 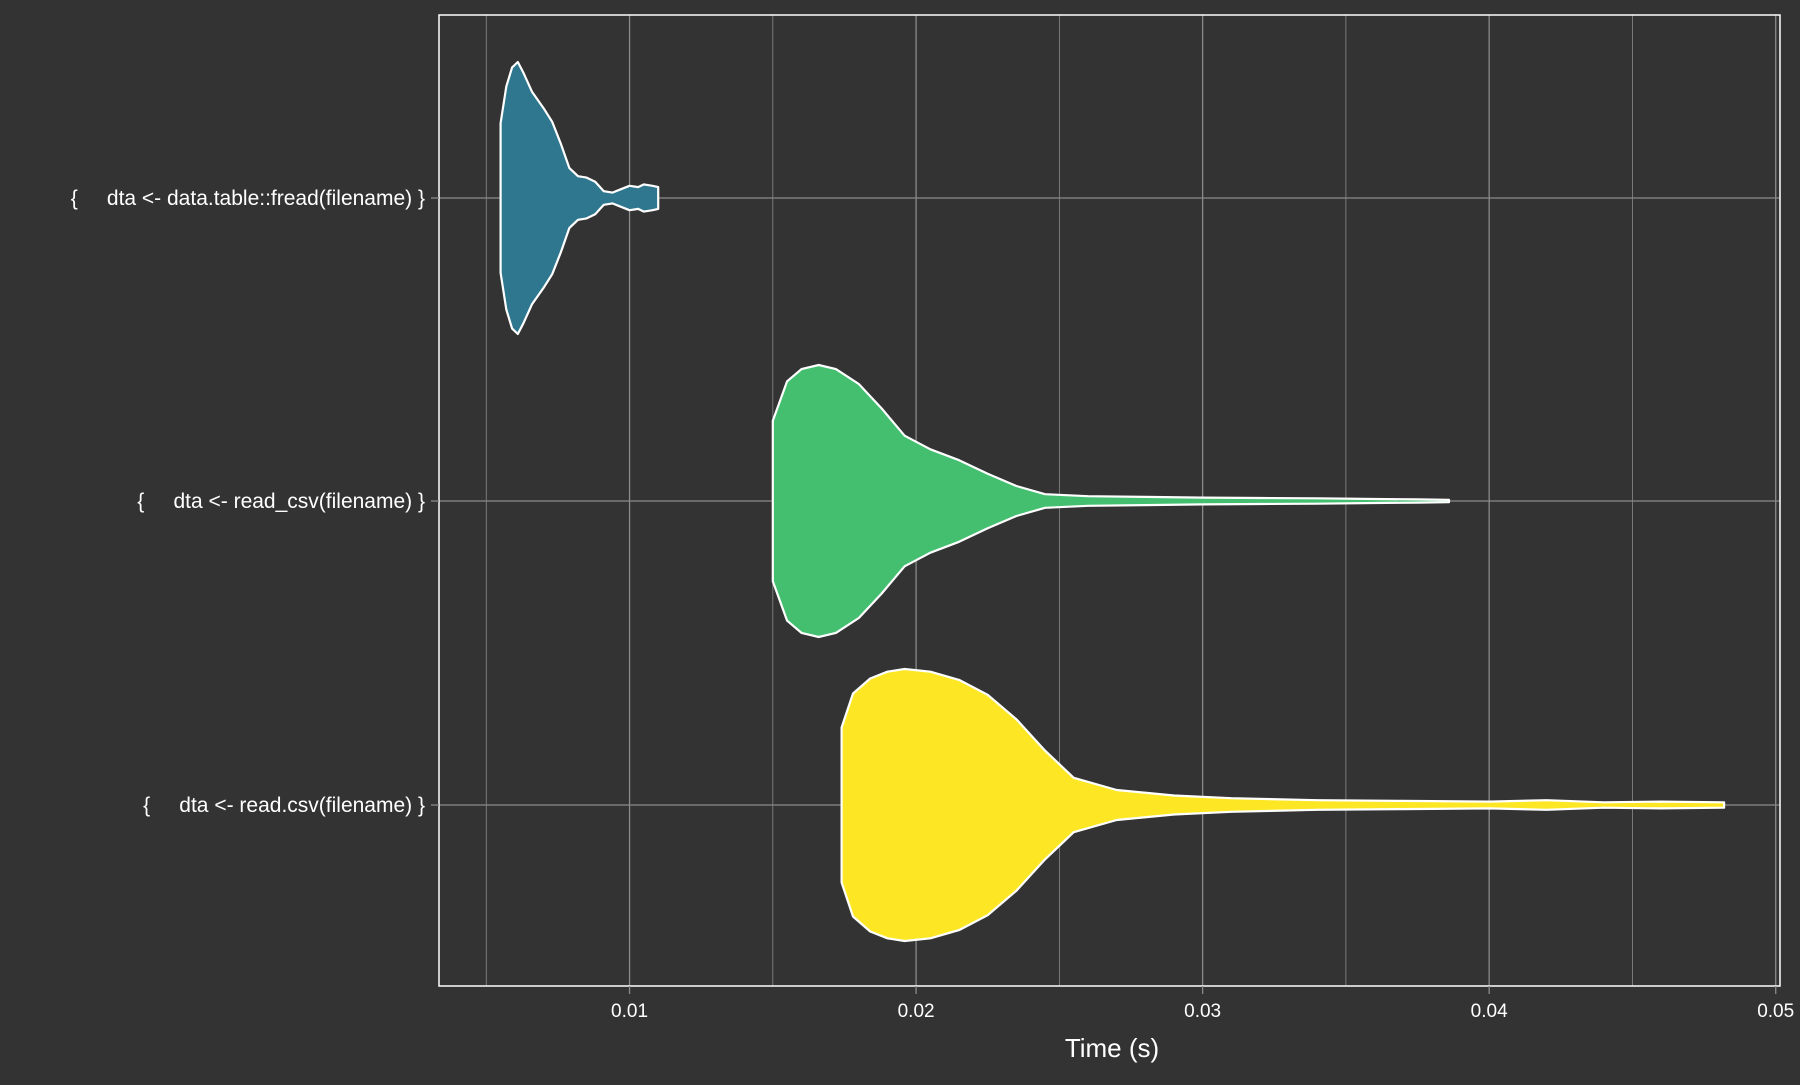 What do you see at coordinates (1202, 1011) in the screenshot?
I see `x-tick-label: 0.03` at bounding box center [1202, 1011].